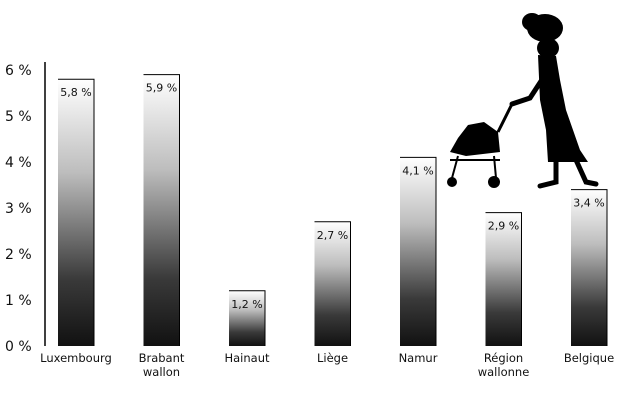  I want to click on category-label: Région wallonne, so click(504, 365).